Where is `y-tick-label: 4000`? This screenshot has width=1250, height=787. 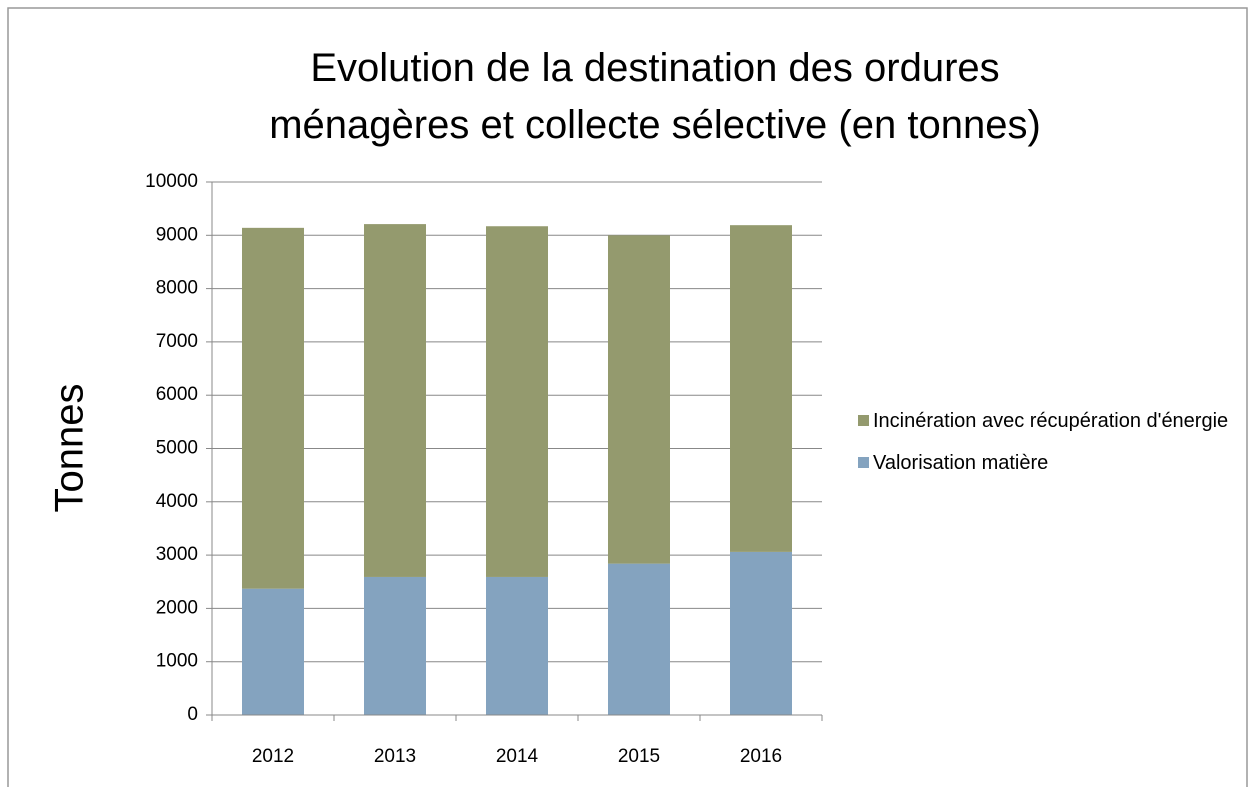 y-tick-label: 4000 is located at coordinates (177, 501).